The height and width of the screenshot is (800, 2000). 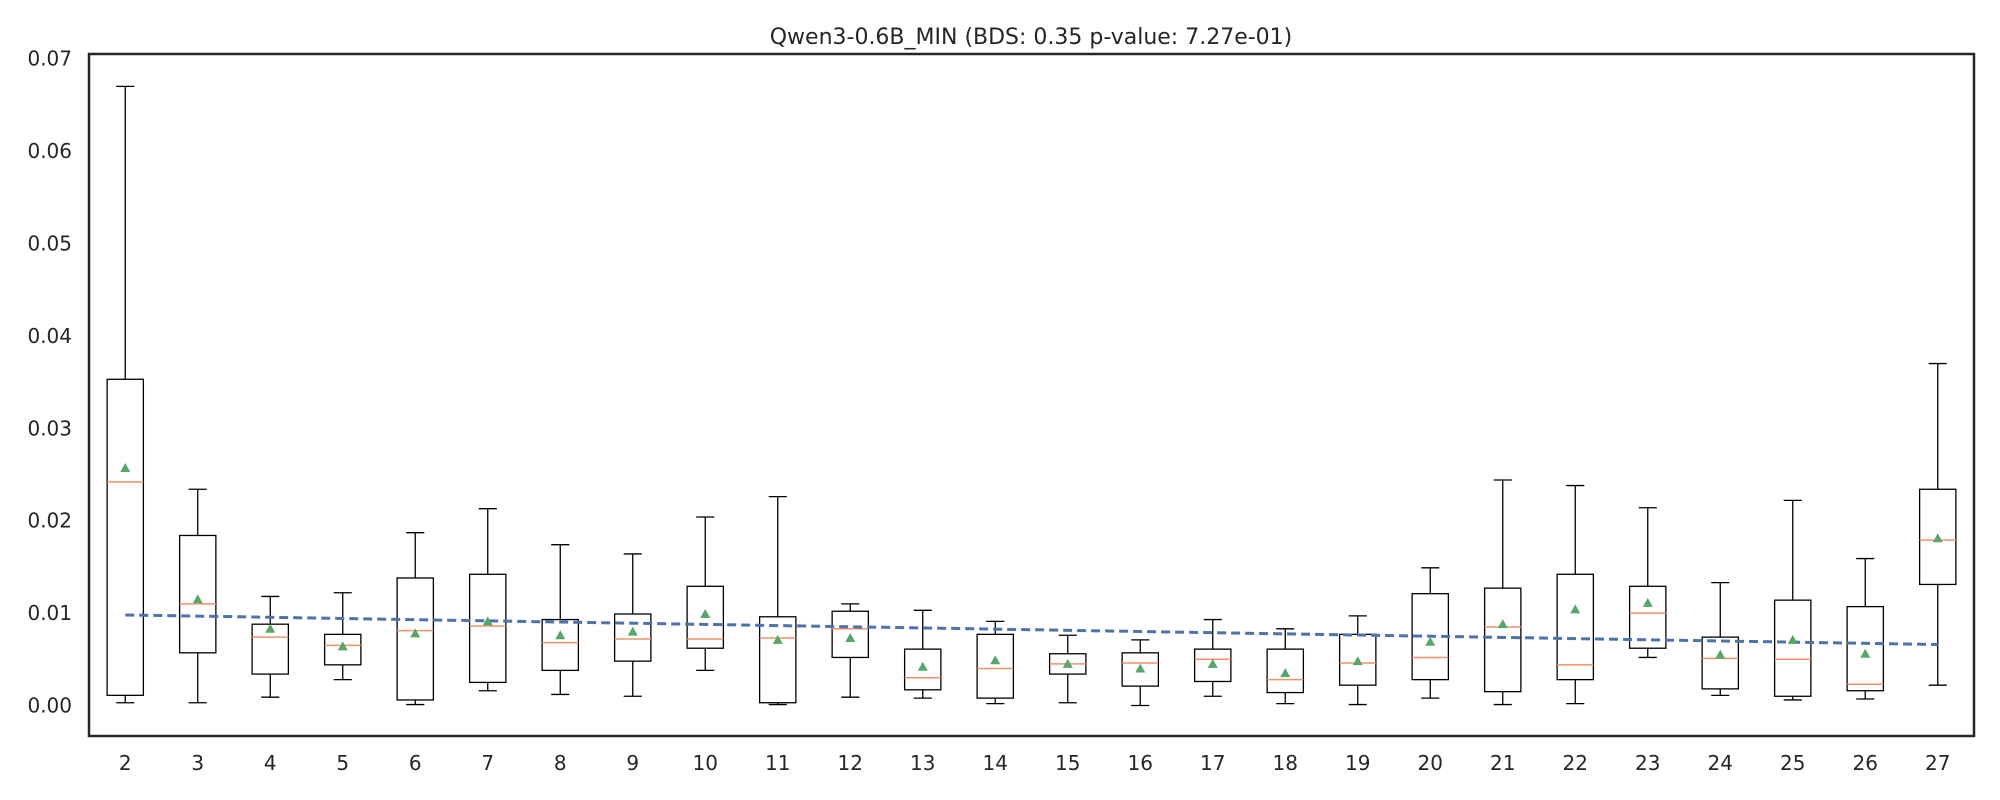 I want to click on trend-line, so click(x=1031, y=630).